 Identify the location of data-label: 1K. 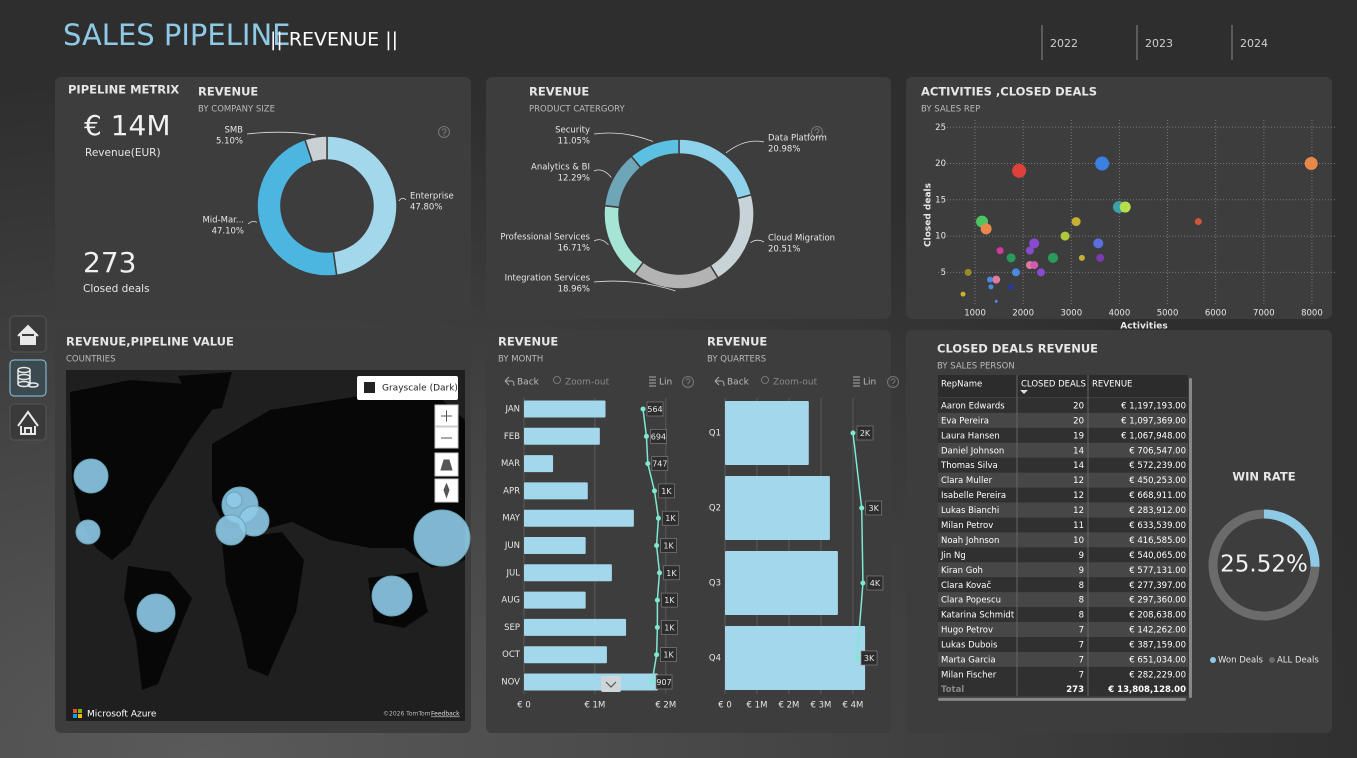
(669, 627).